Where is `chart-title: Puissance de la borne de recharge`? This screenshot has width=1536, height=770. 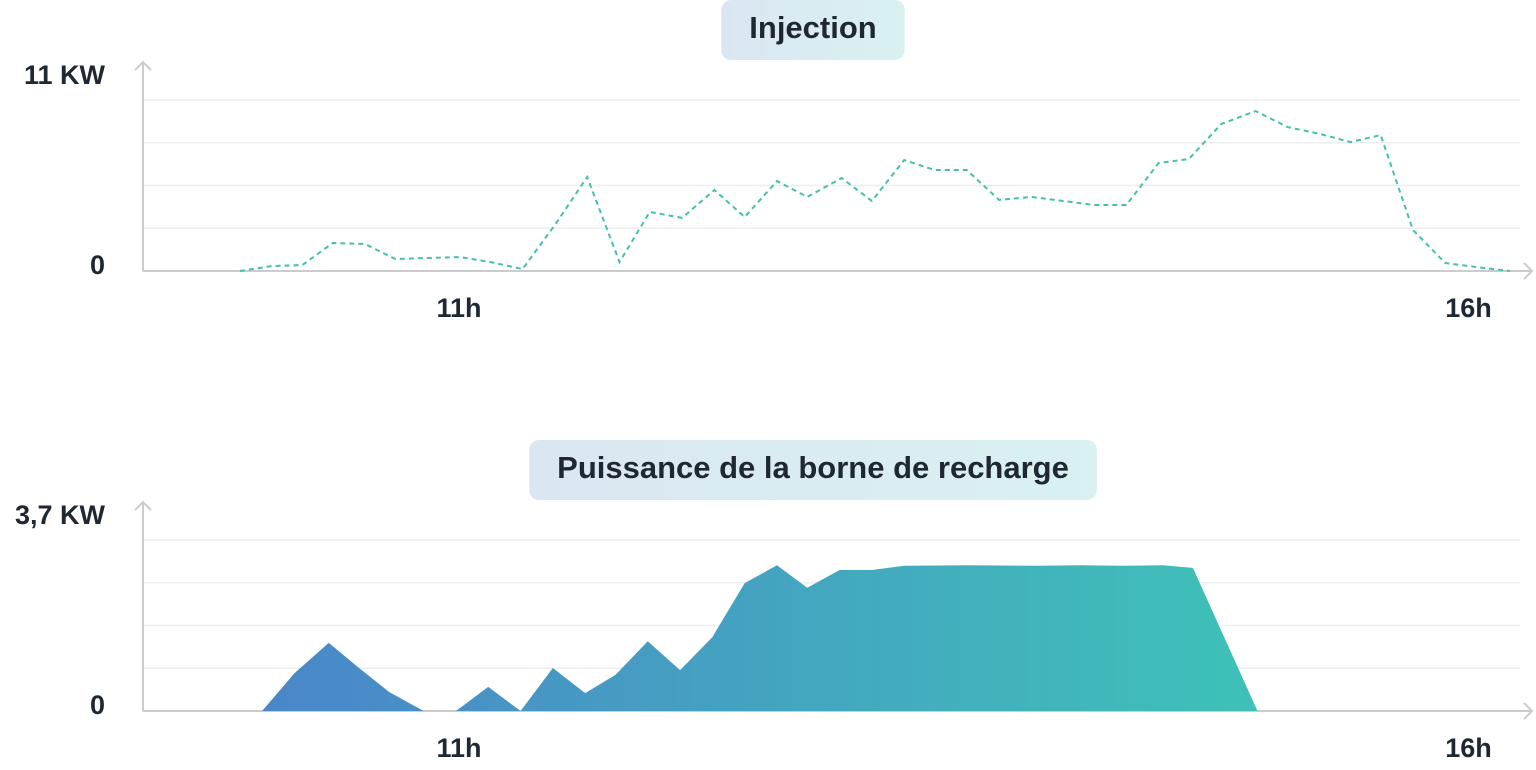 chart-title: Puissance de la borne de recharge is located at coordinates (813, 467).